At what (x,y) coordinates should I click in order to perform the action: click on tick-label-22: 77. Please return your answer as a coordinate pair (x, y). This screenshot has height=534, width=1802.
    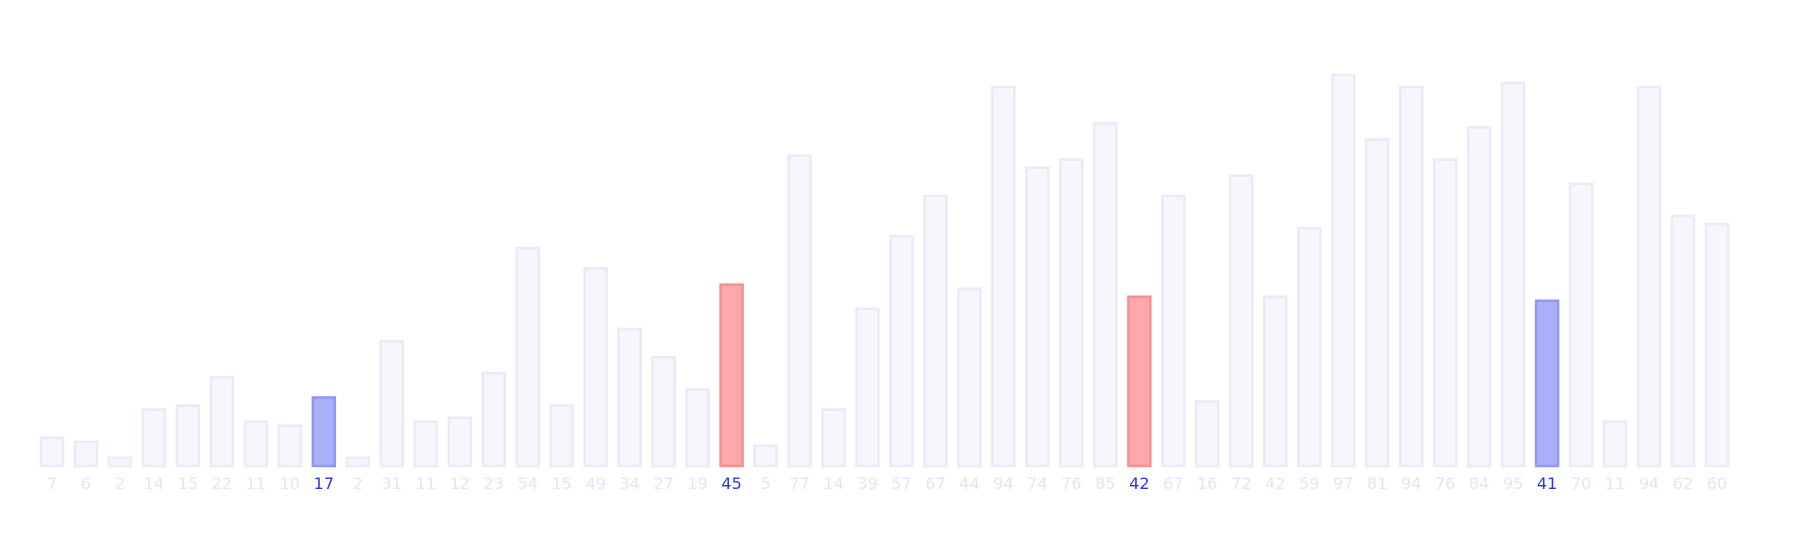
    Looking at the image, I should click on (799, 483).